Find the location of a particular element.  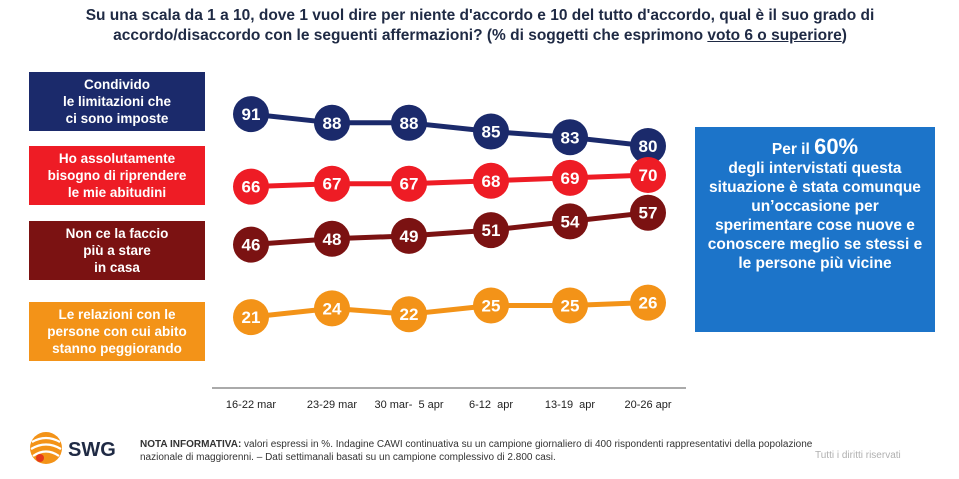

callout-pre: Per il is located at coordinates (793, 149).